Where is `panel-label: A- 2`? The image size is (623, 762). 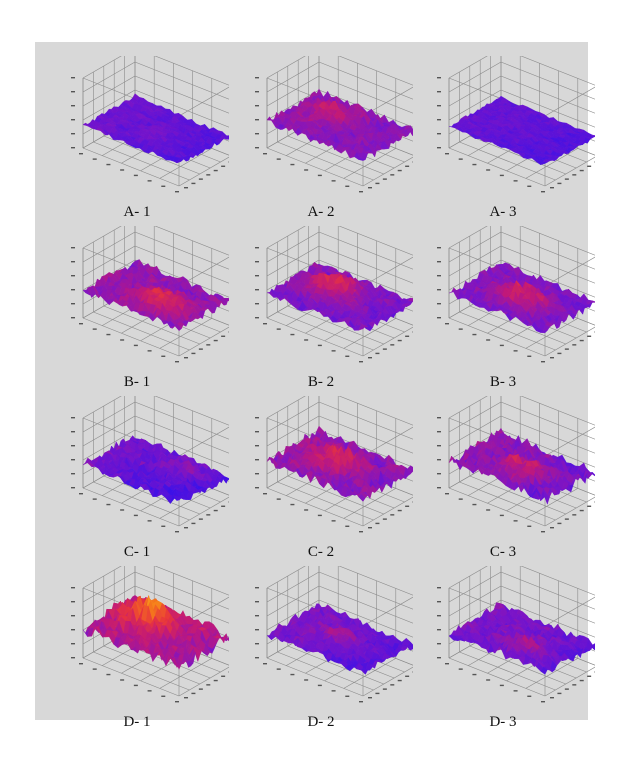 panel-label: A- 2 is located at coordinates (321, 212).